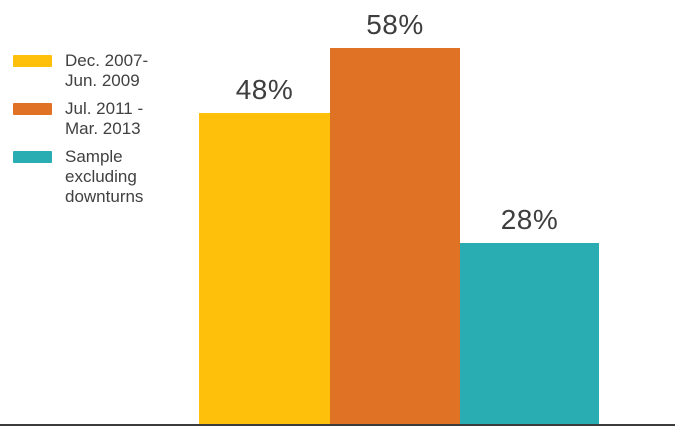 Image resolution: width=675 pixels, height=432 pixels. Describe the element at coordinates (107, 71) in the screenshot. I see `legend-label: Dec. 2007- Jun. 2009` at that location.